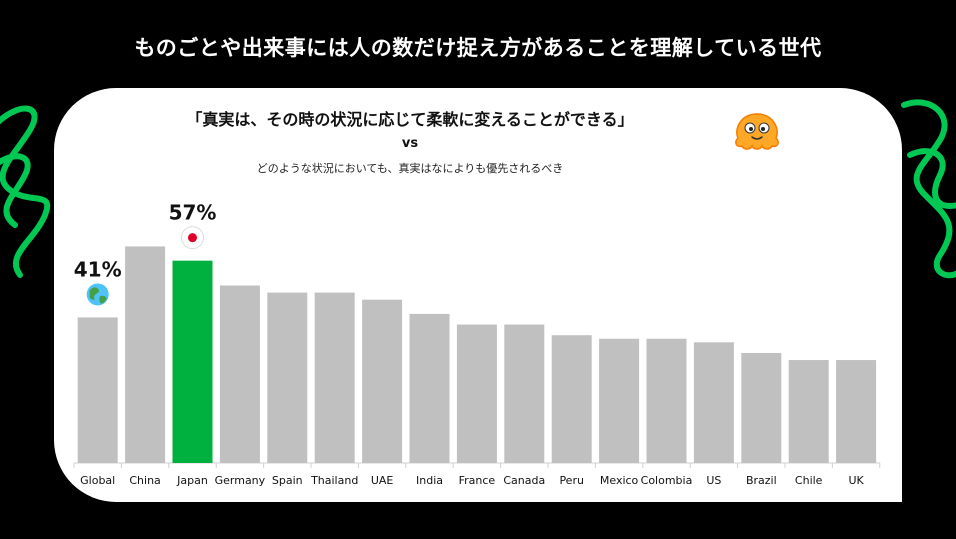  Describe the element at coordinates (98, 269) in the screenshot. I see `data-label-global: 41%` at that location.